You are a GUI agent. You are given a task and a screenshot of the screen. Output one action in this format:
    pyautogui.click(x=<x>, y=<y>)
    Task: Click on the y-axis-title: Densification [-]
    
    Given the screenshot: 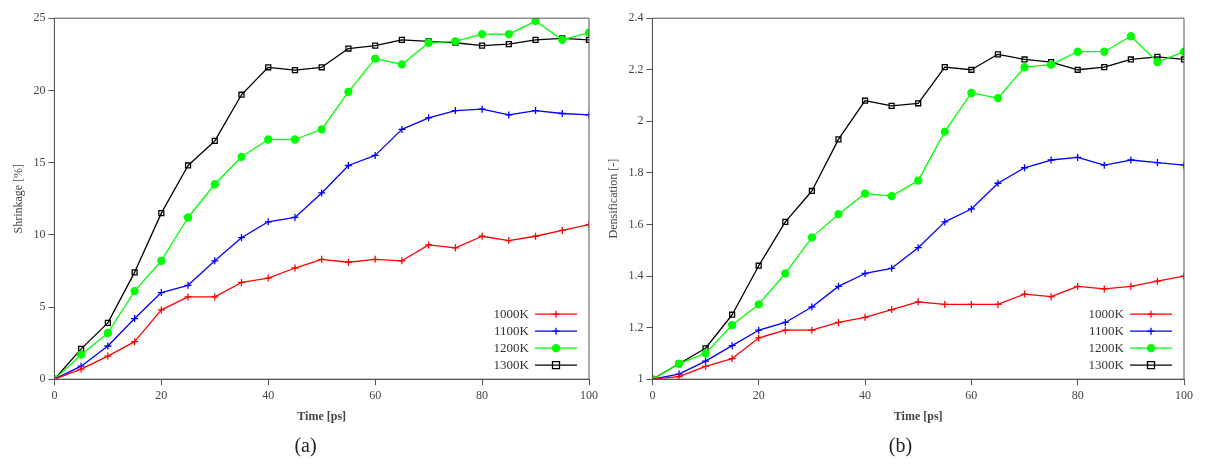 What is the action you would take?
    pyautogui.click(x=613, y=198)
    